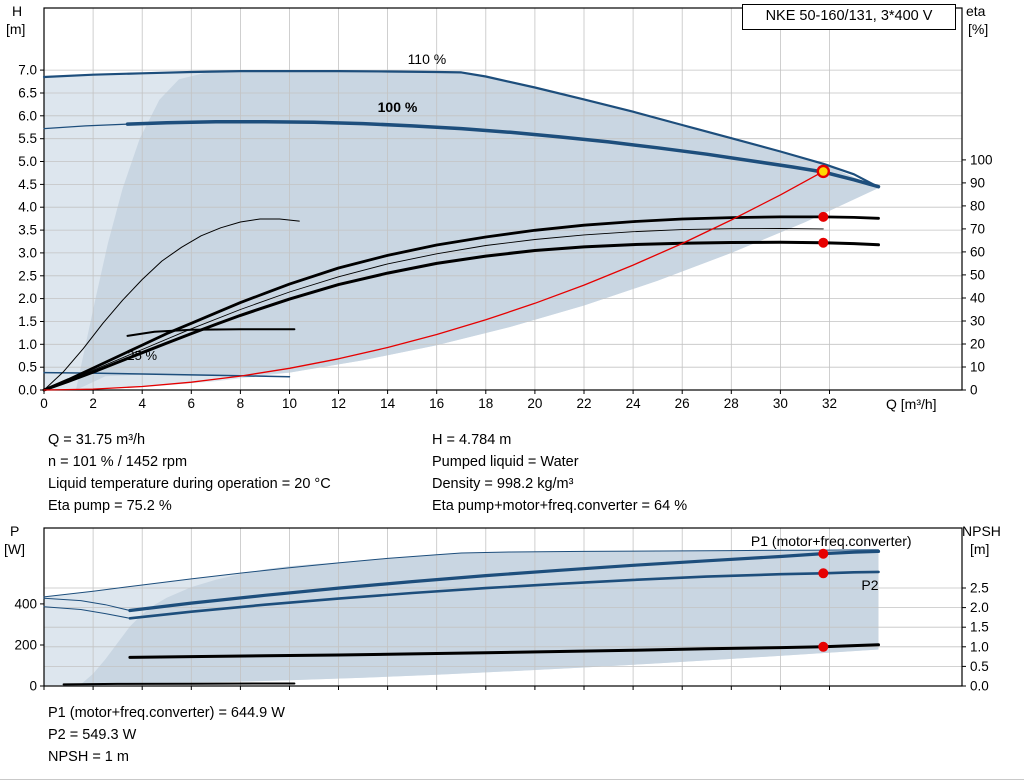 This screenshot has height=781, width=1024. I want to click on y-left-tick-label: 7.0, so click(27, 70).